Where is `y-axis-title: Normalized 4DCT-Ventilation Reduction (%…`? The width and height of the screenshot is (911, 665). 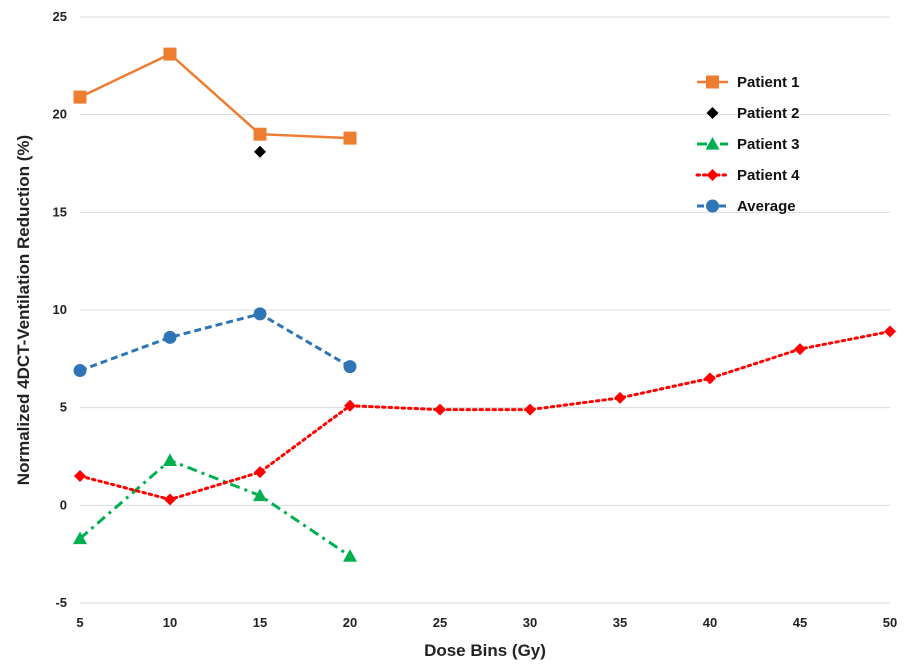 y-axis-title: Normalized 4DCT-Ventilation Reduction (%… is located at coordinates (23, 310).